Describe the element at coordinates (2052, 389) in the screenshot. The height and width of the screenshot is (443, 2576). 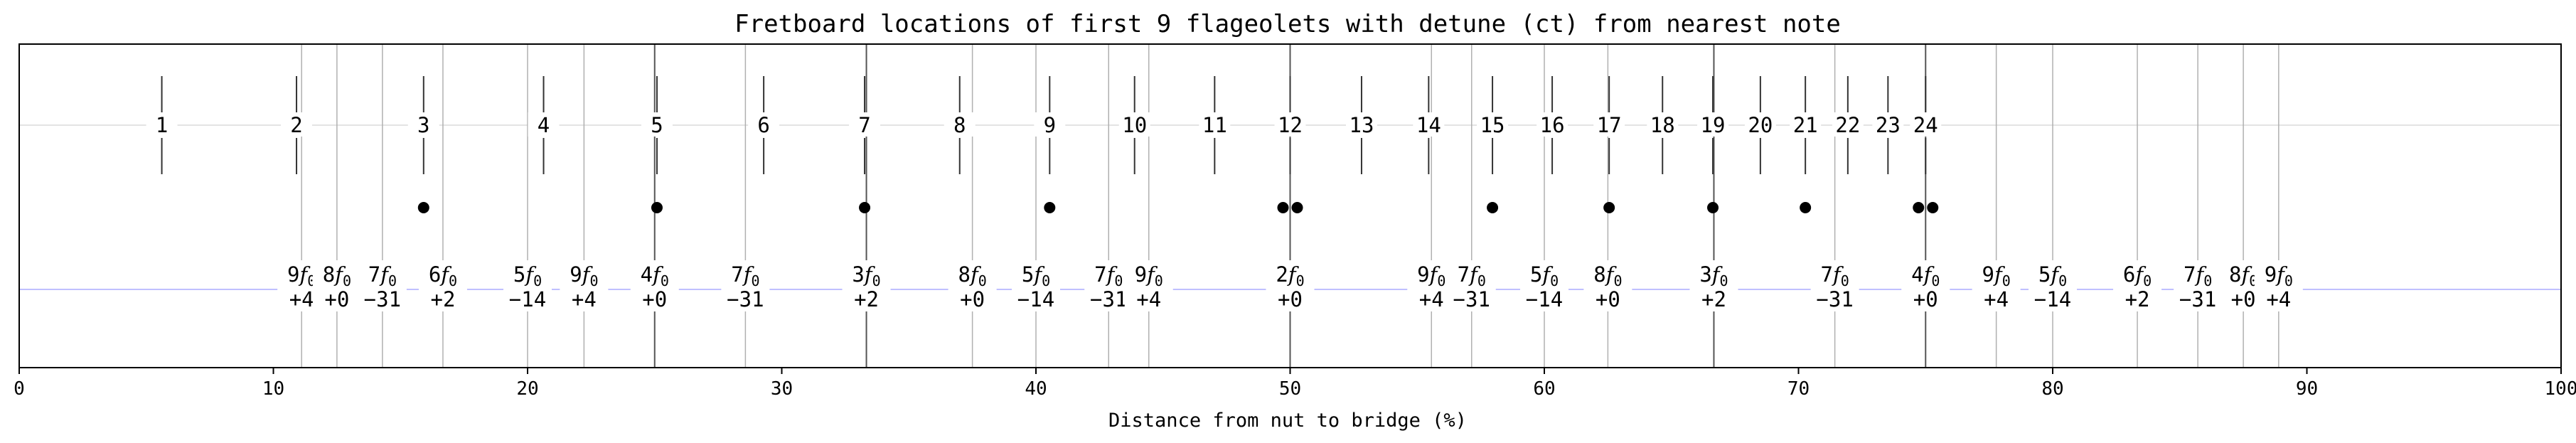
I see `x-tick-label: 80` at that location.